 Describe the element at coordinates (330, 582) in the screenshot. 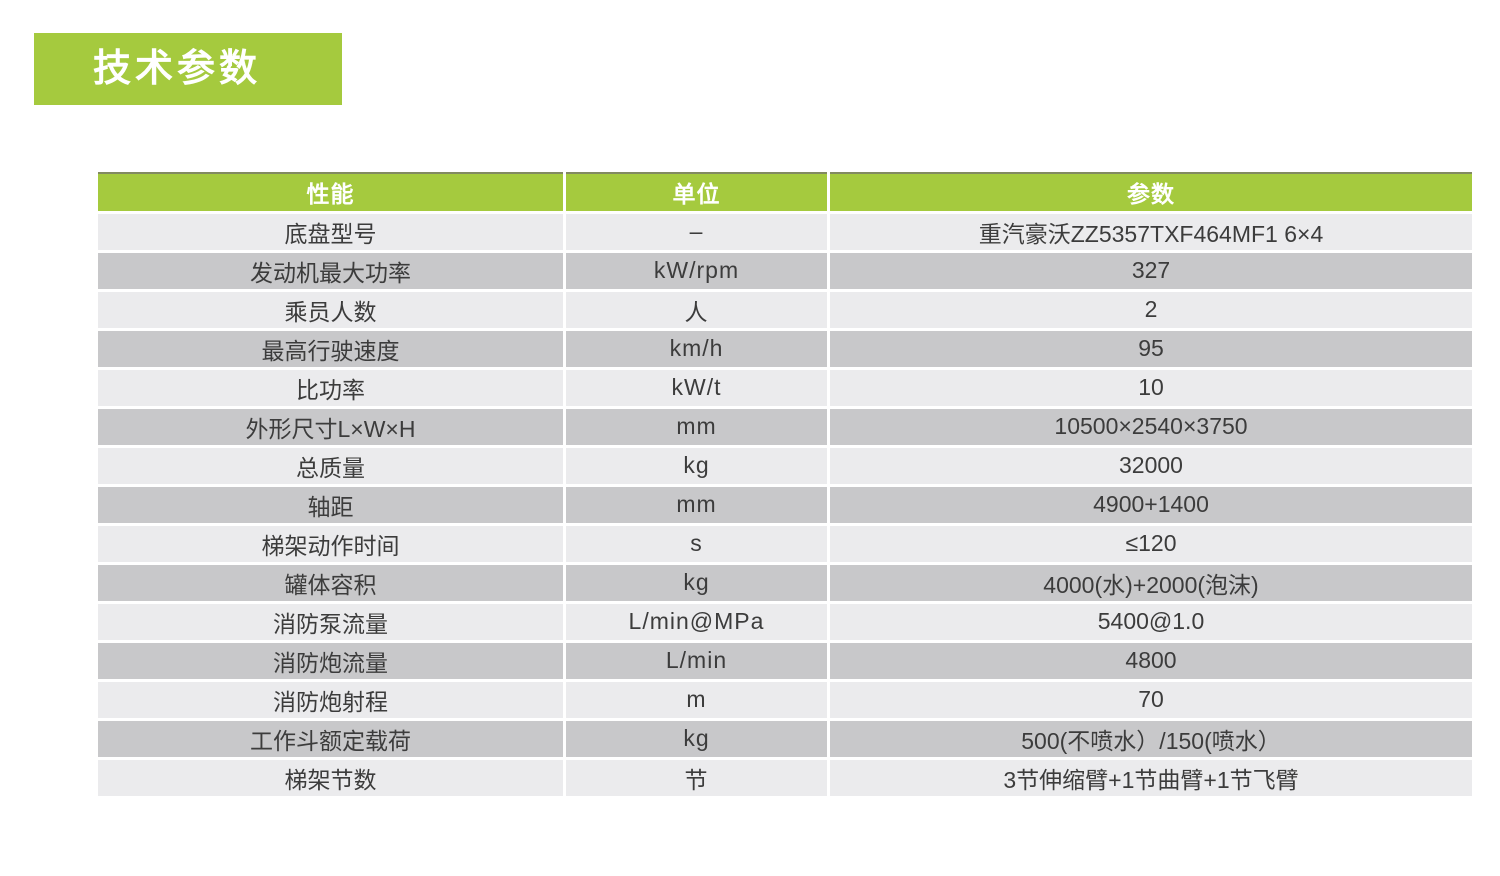

I see `cell-performance: 罐体容积` at that location.